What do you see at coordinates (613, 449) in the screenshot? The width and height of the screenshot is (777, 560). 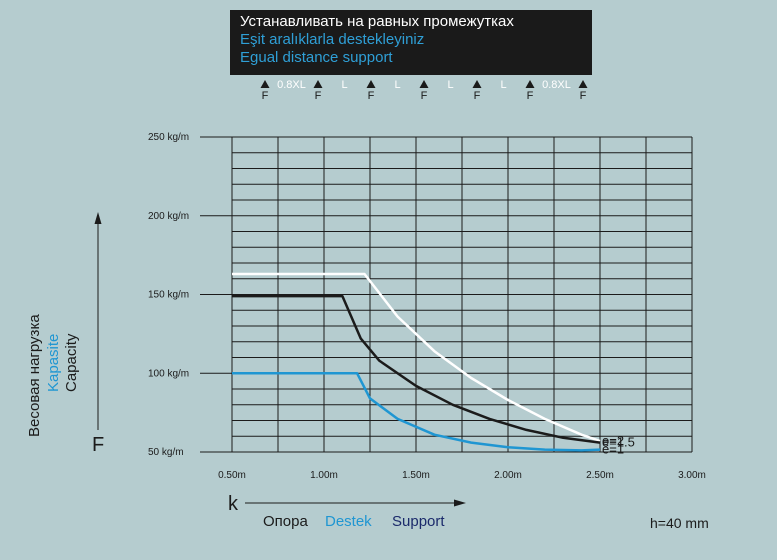 I see `series-label: e=1` at bounding box center [613, 449].